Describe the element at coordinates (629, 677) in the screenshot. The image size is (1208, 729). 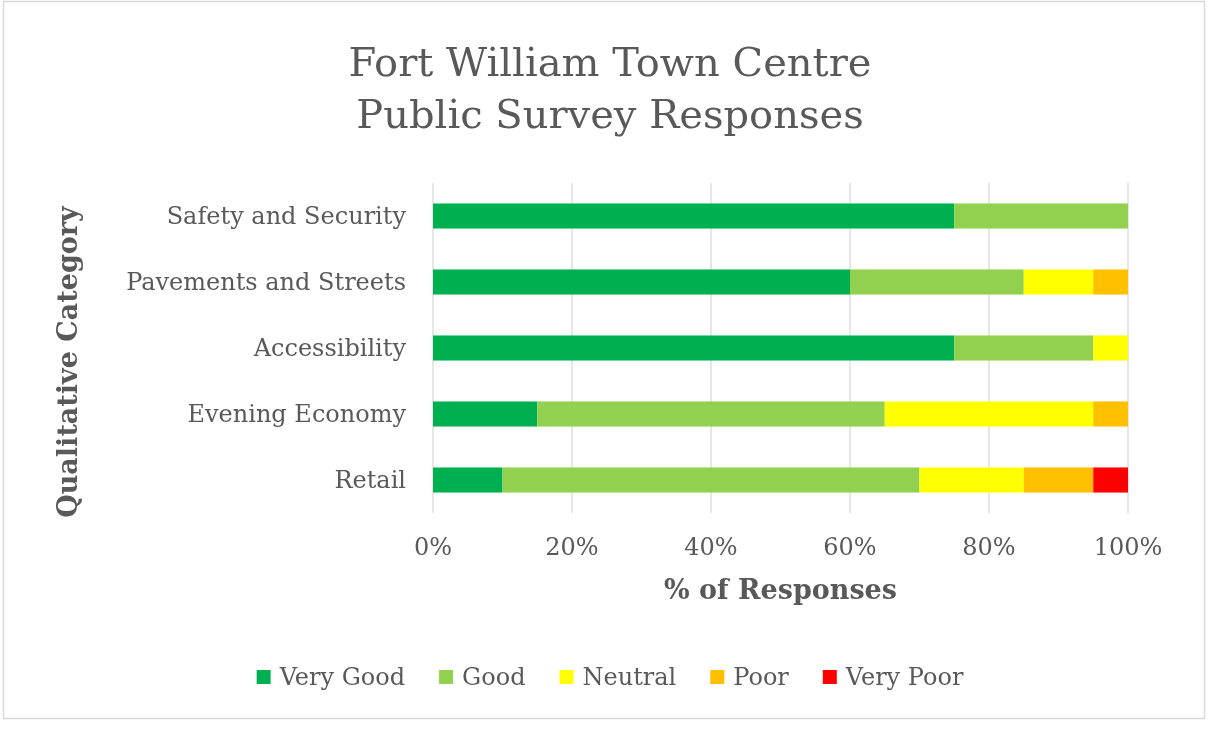
I see `legend-label: Neutral` at that location.